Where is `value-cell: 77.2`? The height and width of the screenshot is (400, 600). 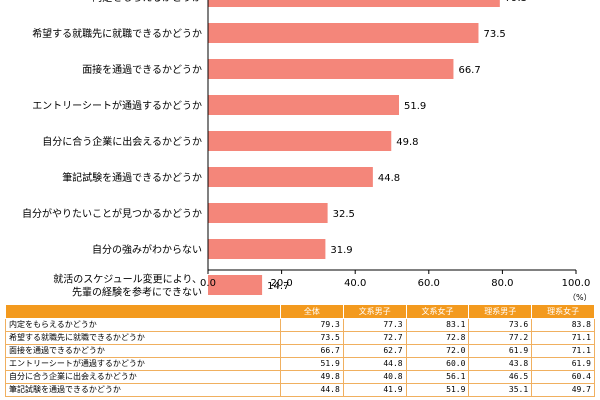 value-cell: 77.2 is located at coordinates (500, 338).